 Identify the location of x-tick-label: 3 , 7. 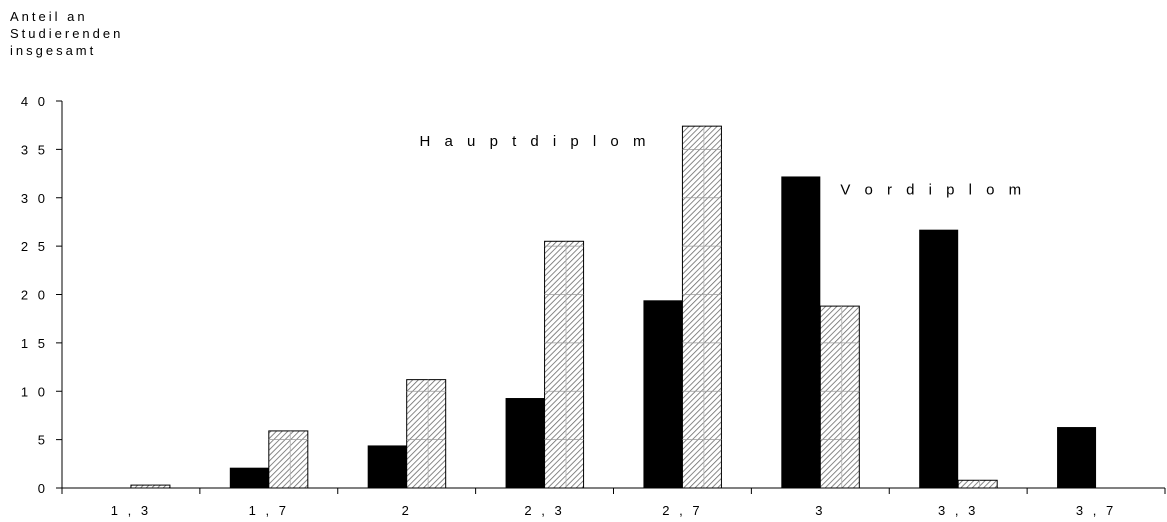
(1096, 510).